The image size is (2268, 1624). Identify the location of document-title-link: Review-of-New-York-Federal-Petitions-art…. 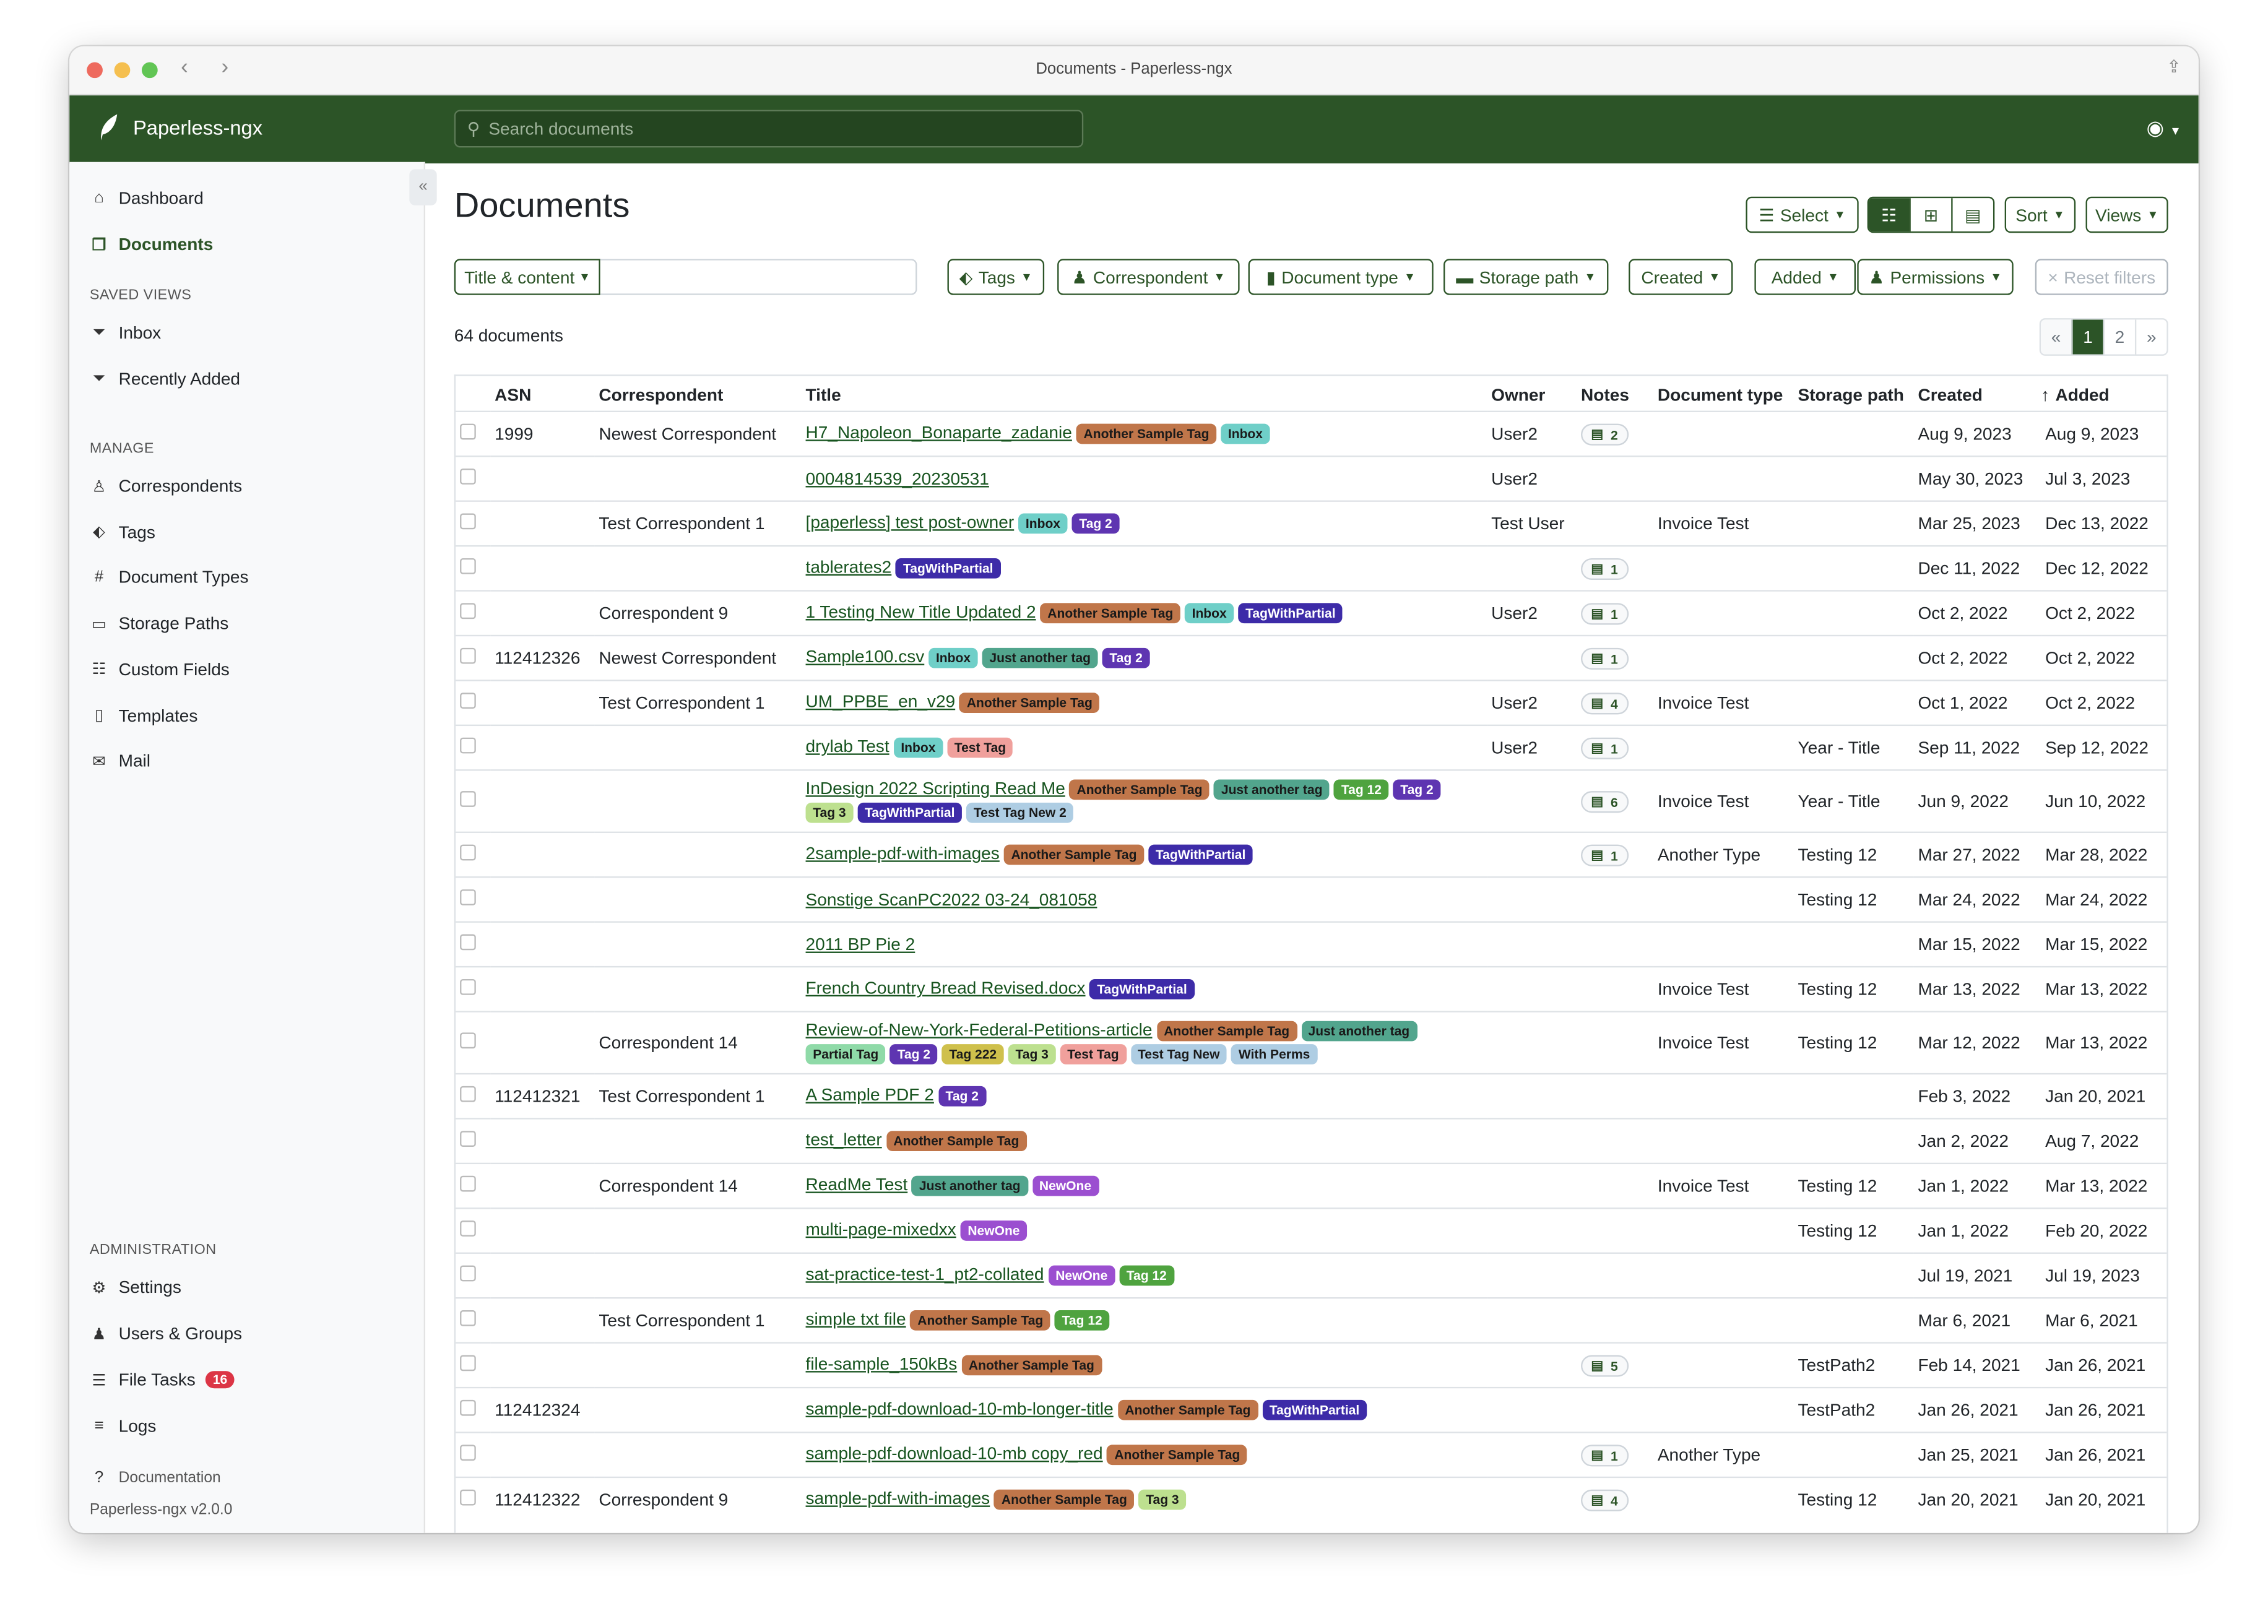
(979, 1029).